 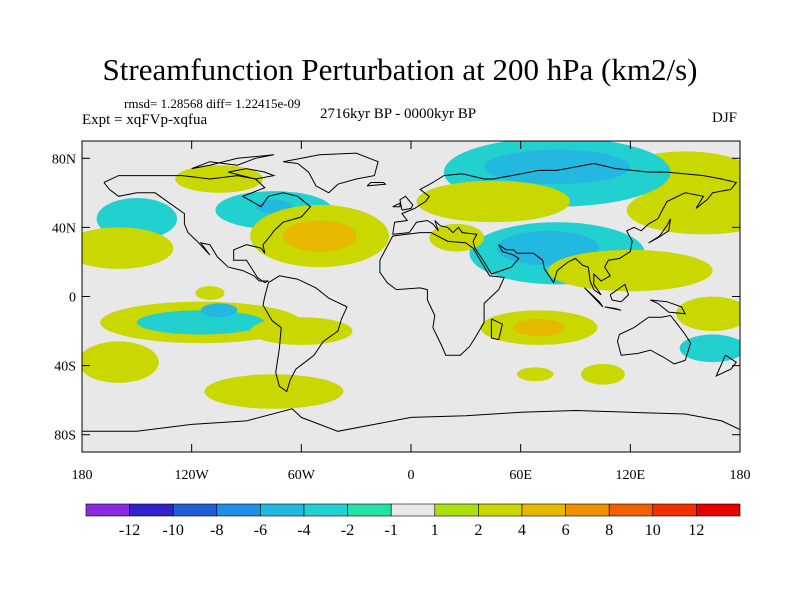 What do you see at coordinates (347, 530) in the screenshot?
I see `colorbar-label: -2` at bounding box center [347, 530].